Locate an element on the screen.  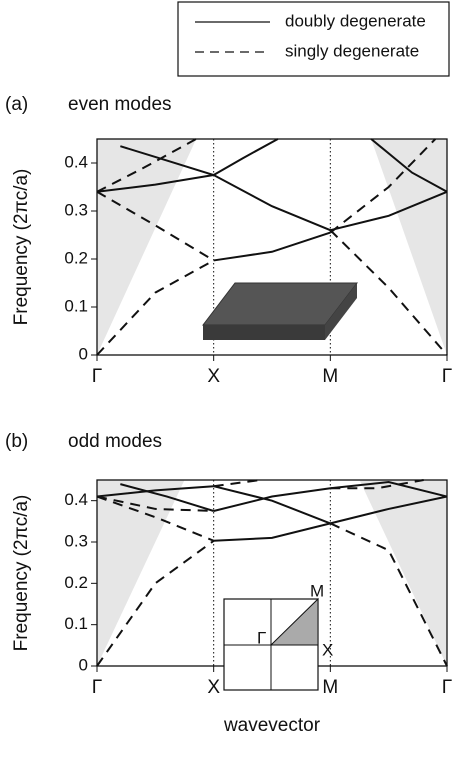
legend-box is located at coordinates (313, 39).